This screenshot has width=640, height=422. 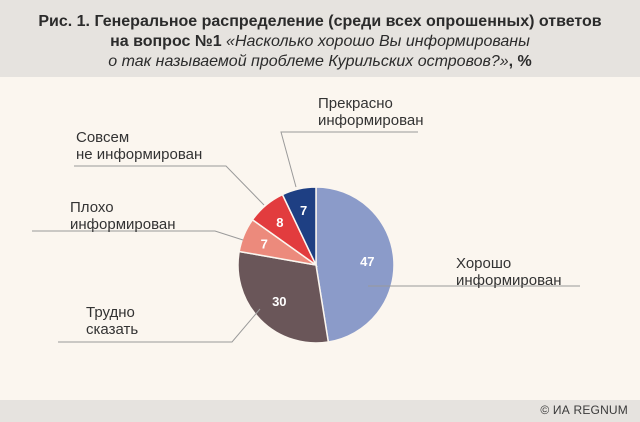 I want to click on slice-label-poor: Плохо информирован, so click(x=123, y=216).